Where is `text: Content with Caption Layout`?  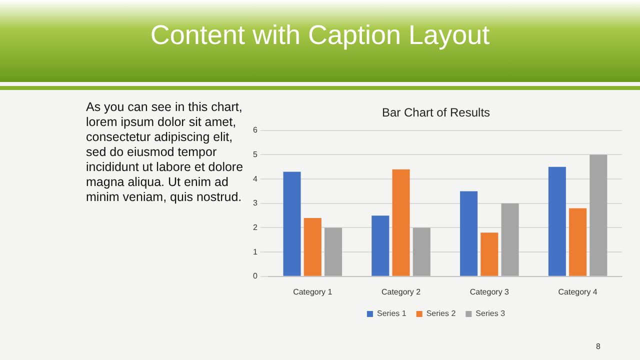 text: Content with Caption Layout is located at coordinates (320, 35).